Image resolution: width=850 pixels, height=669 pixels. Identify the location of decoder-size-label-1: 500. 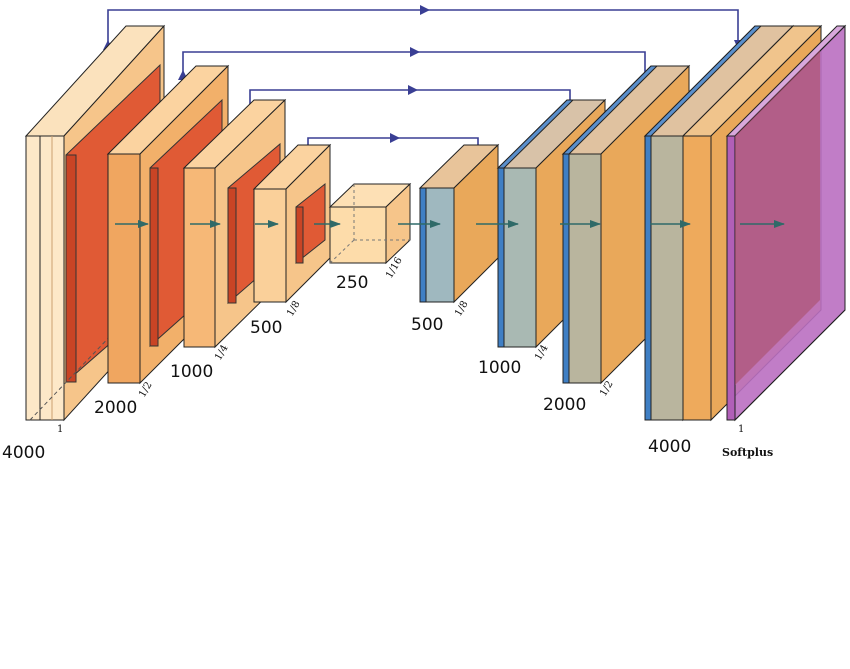
(427, 325).